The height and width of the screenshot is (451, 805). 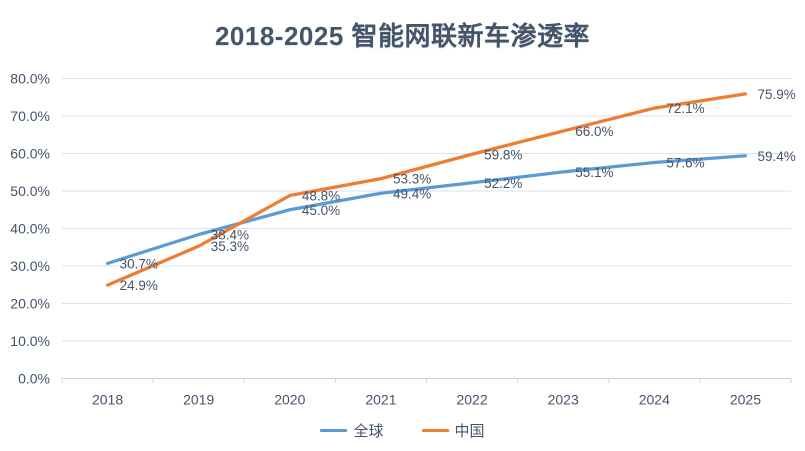 I want to click on svg-text: 48.8%, so click(x=321, y=196).